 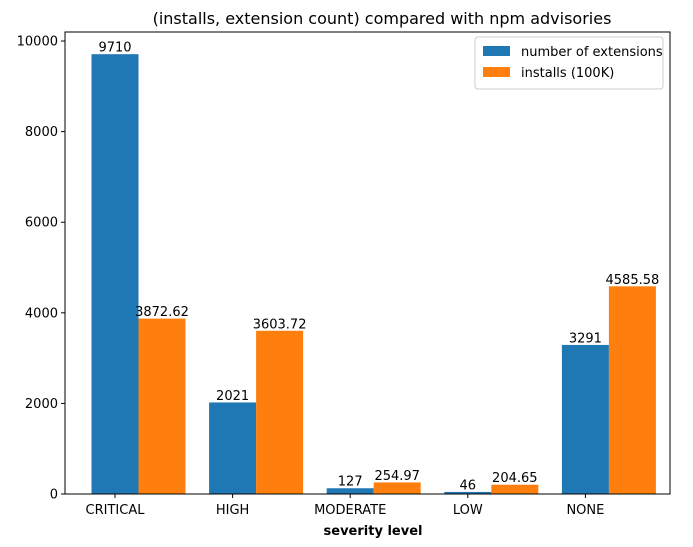 I want to click on x-tick-label: NONE, so click(x=585, y=510).